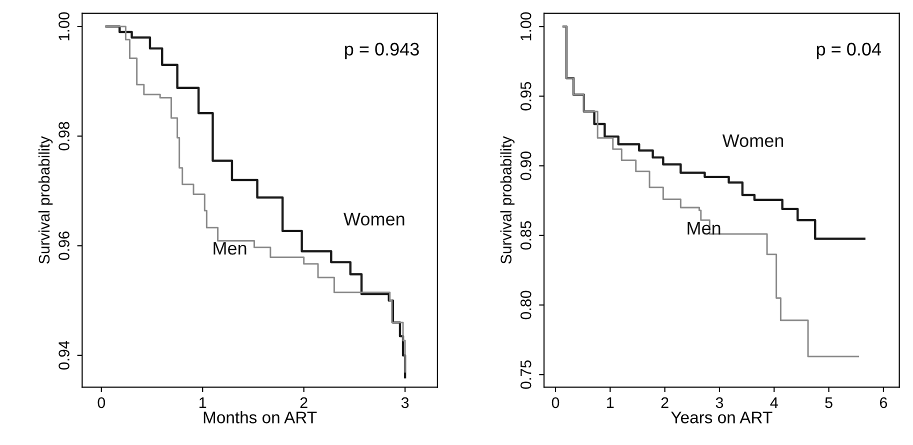 The height and width of the screenshot is (445, 913). What do you see at coordinates (526, 96) in the screenshot?
I see `y-tick-label: 0.95` at bounding box center [526, 96].